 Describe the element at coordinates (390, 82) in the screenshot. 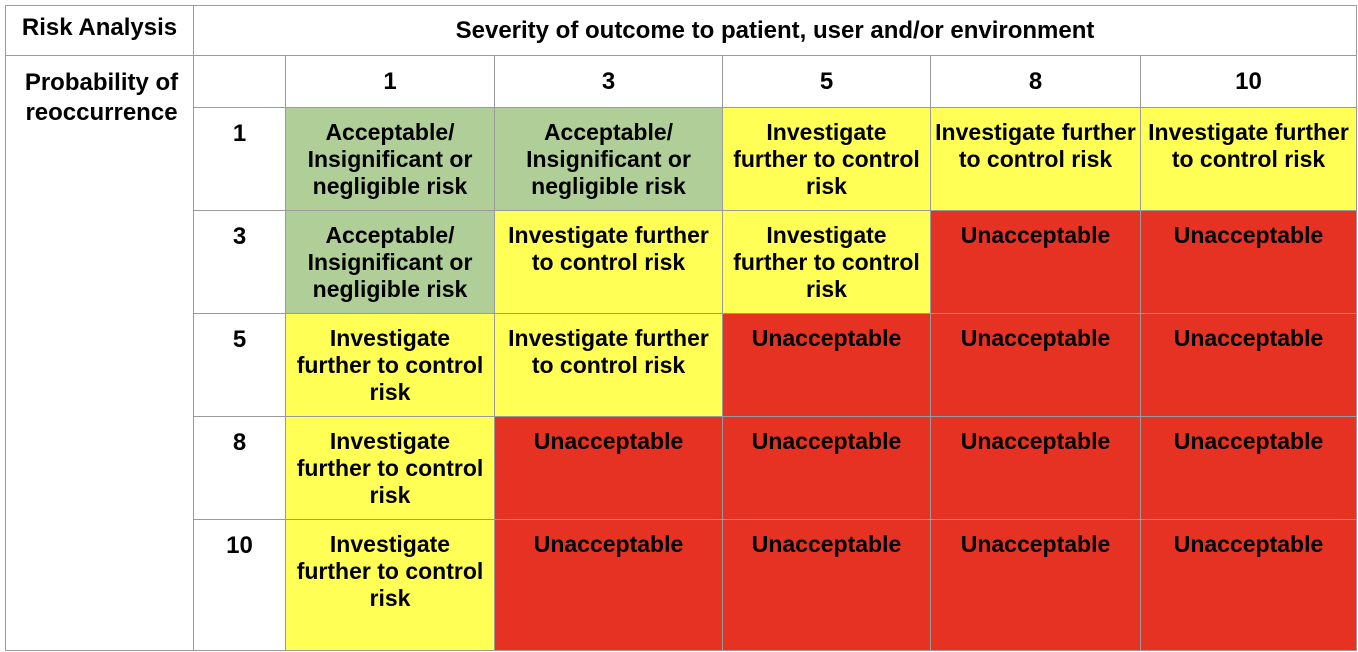

I see `severity-level-1: 1` at that location.